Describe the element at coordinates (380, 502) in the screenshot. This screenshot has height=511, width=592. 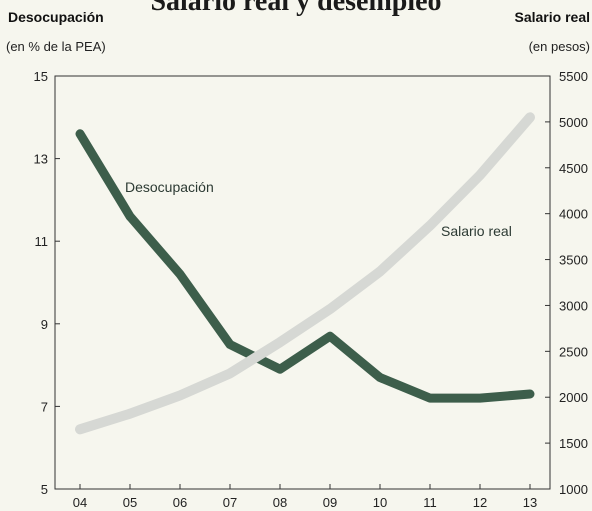
I see `x-tick-label: 10` at that location.